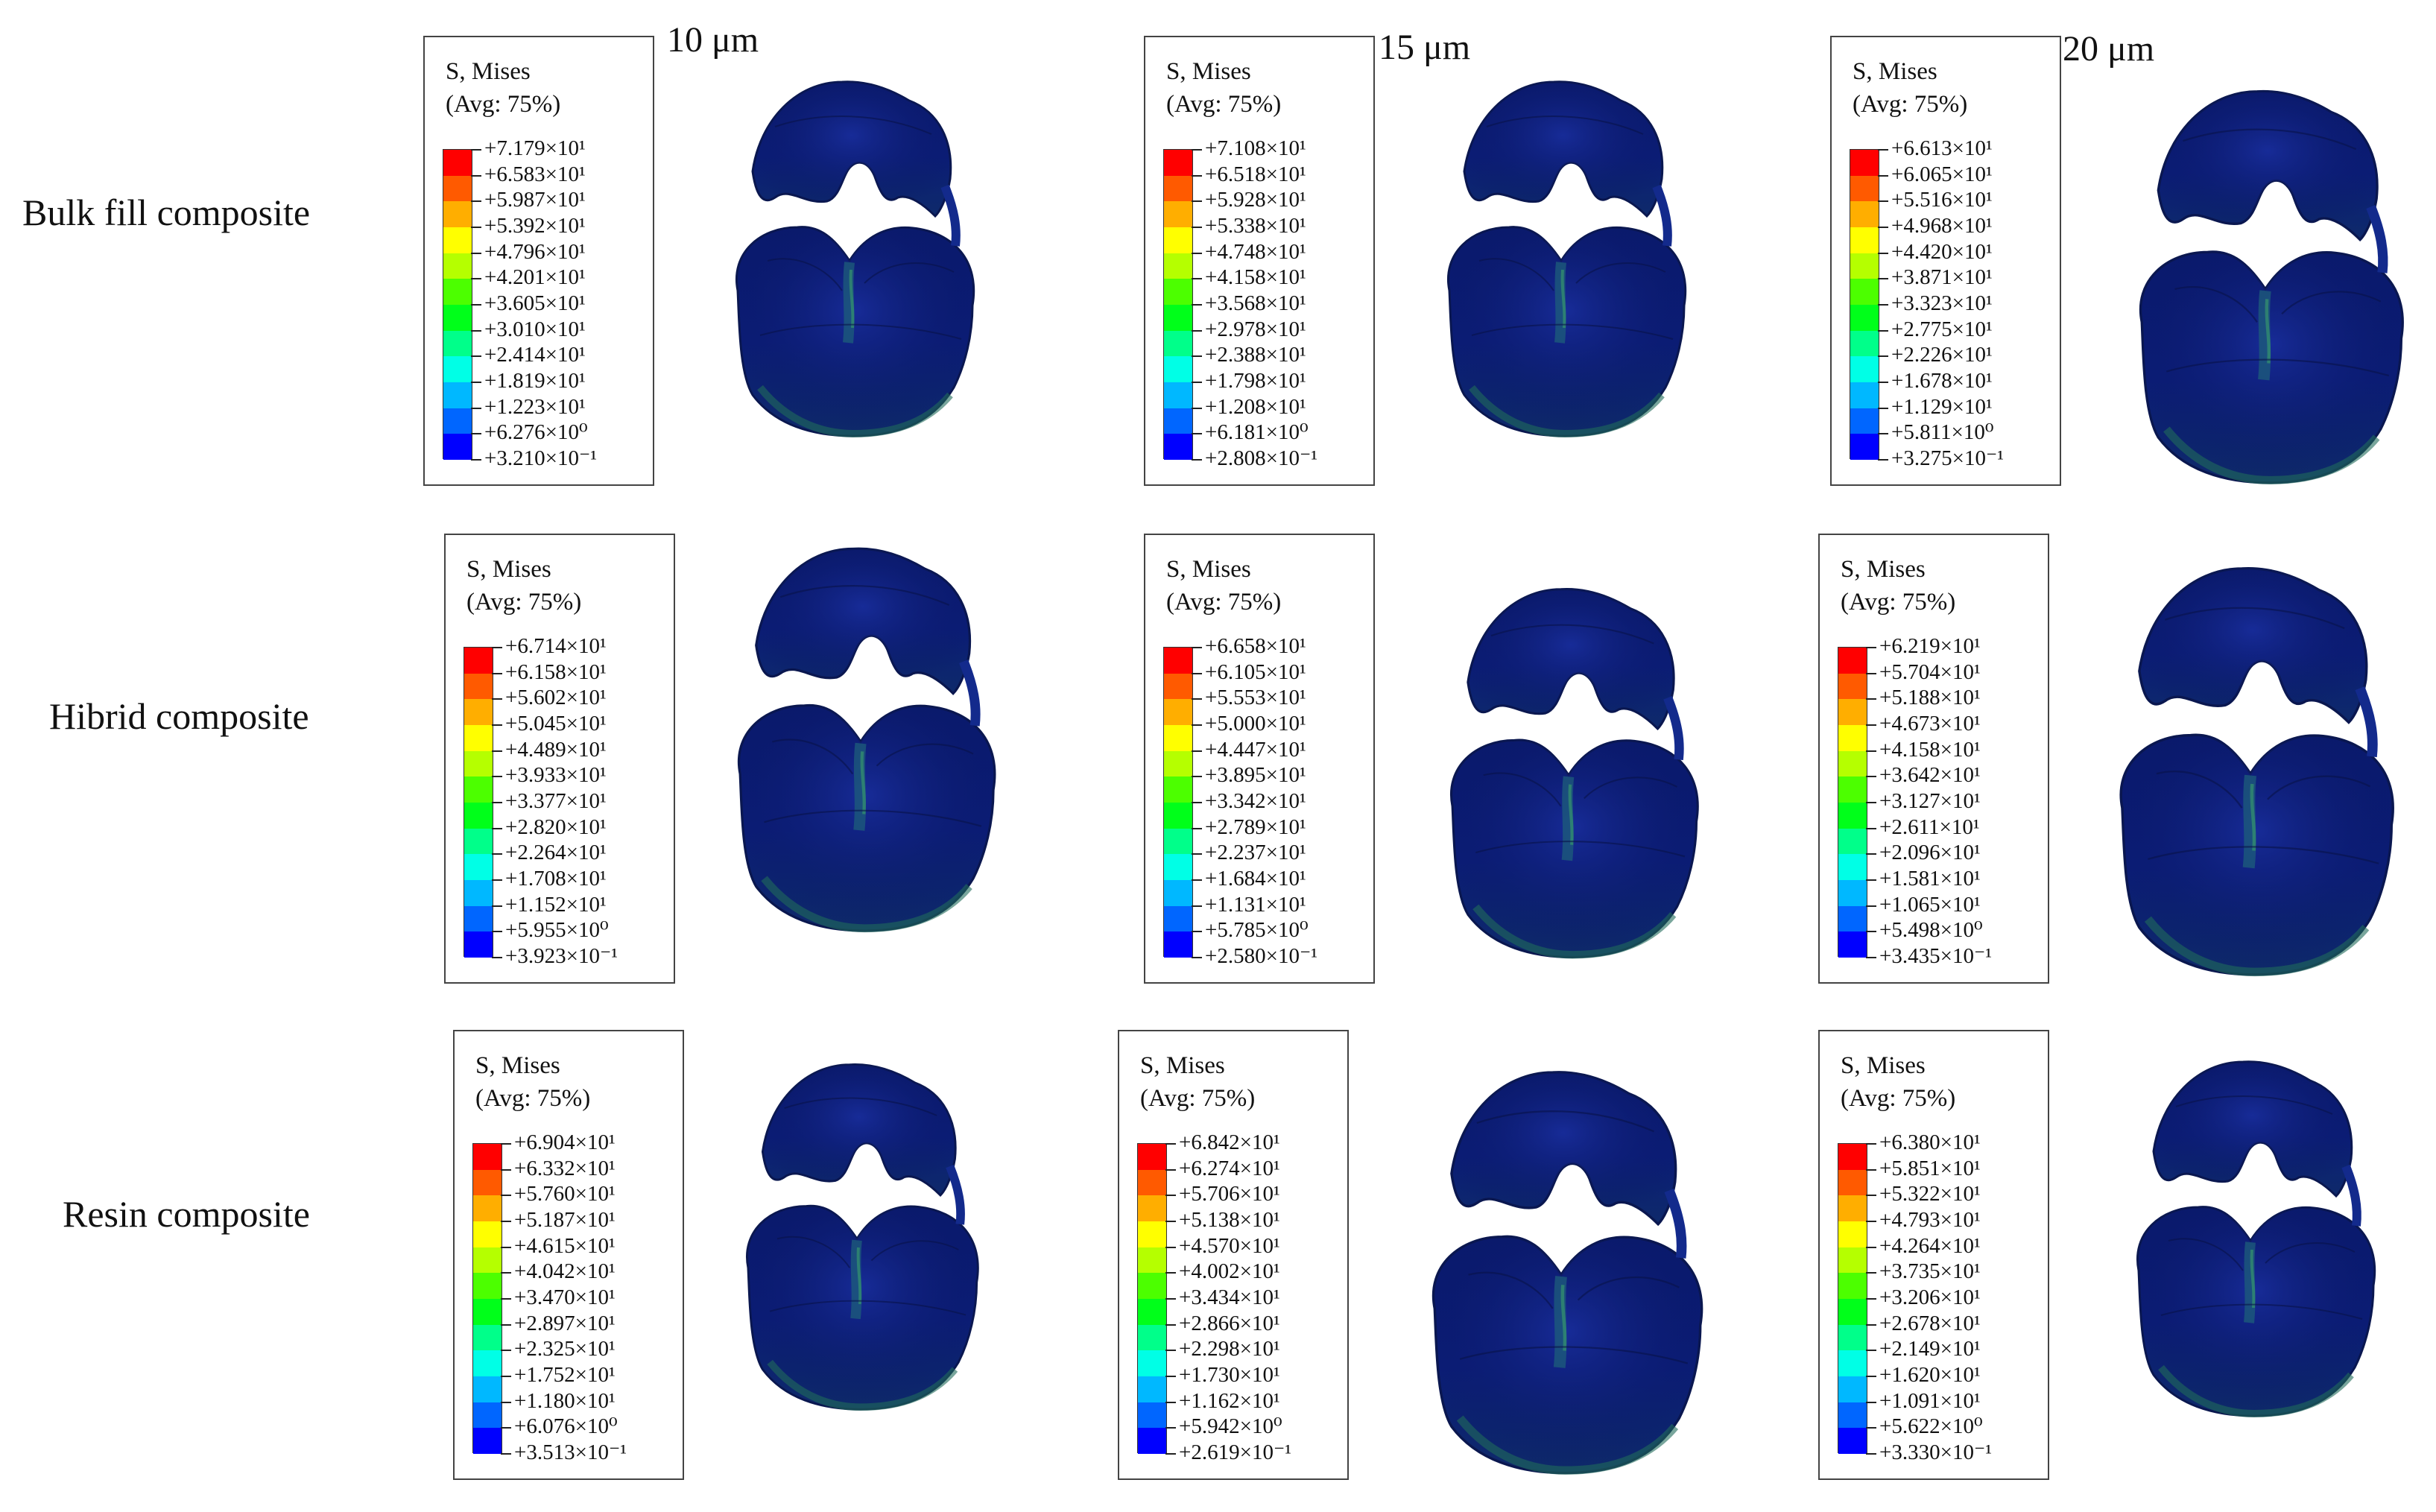  I want to click on legend-value: +5.188×10¹, so click(1930, 698).